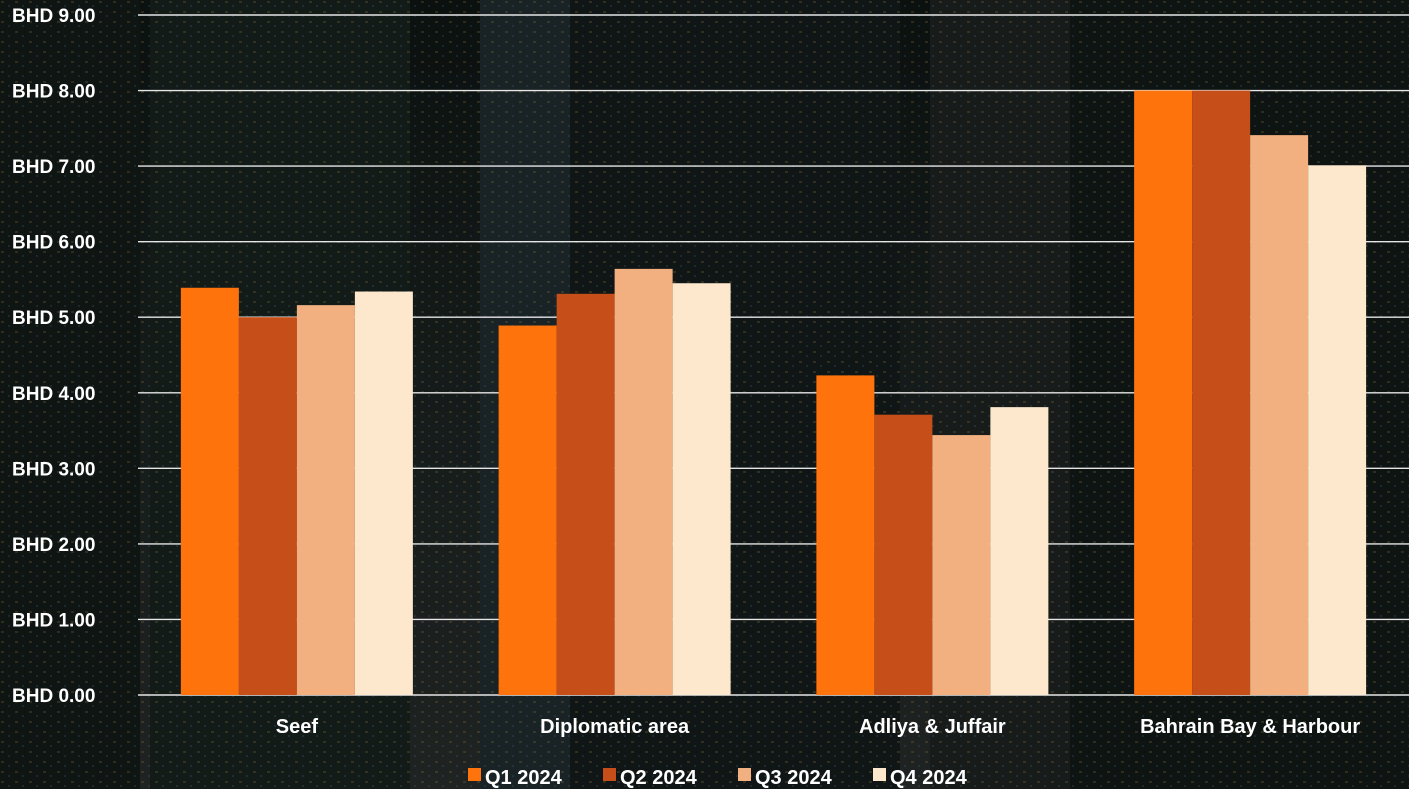 The width and height of the screenshot is (1409, 789). What do you see at coordinates (53, 469) in the screenshot?
I see `y-tick-label: BHD 3.00` at bounding box center [53, 469].